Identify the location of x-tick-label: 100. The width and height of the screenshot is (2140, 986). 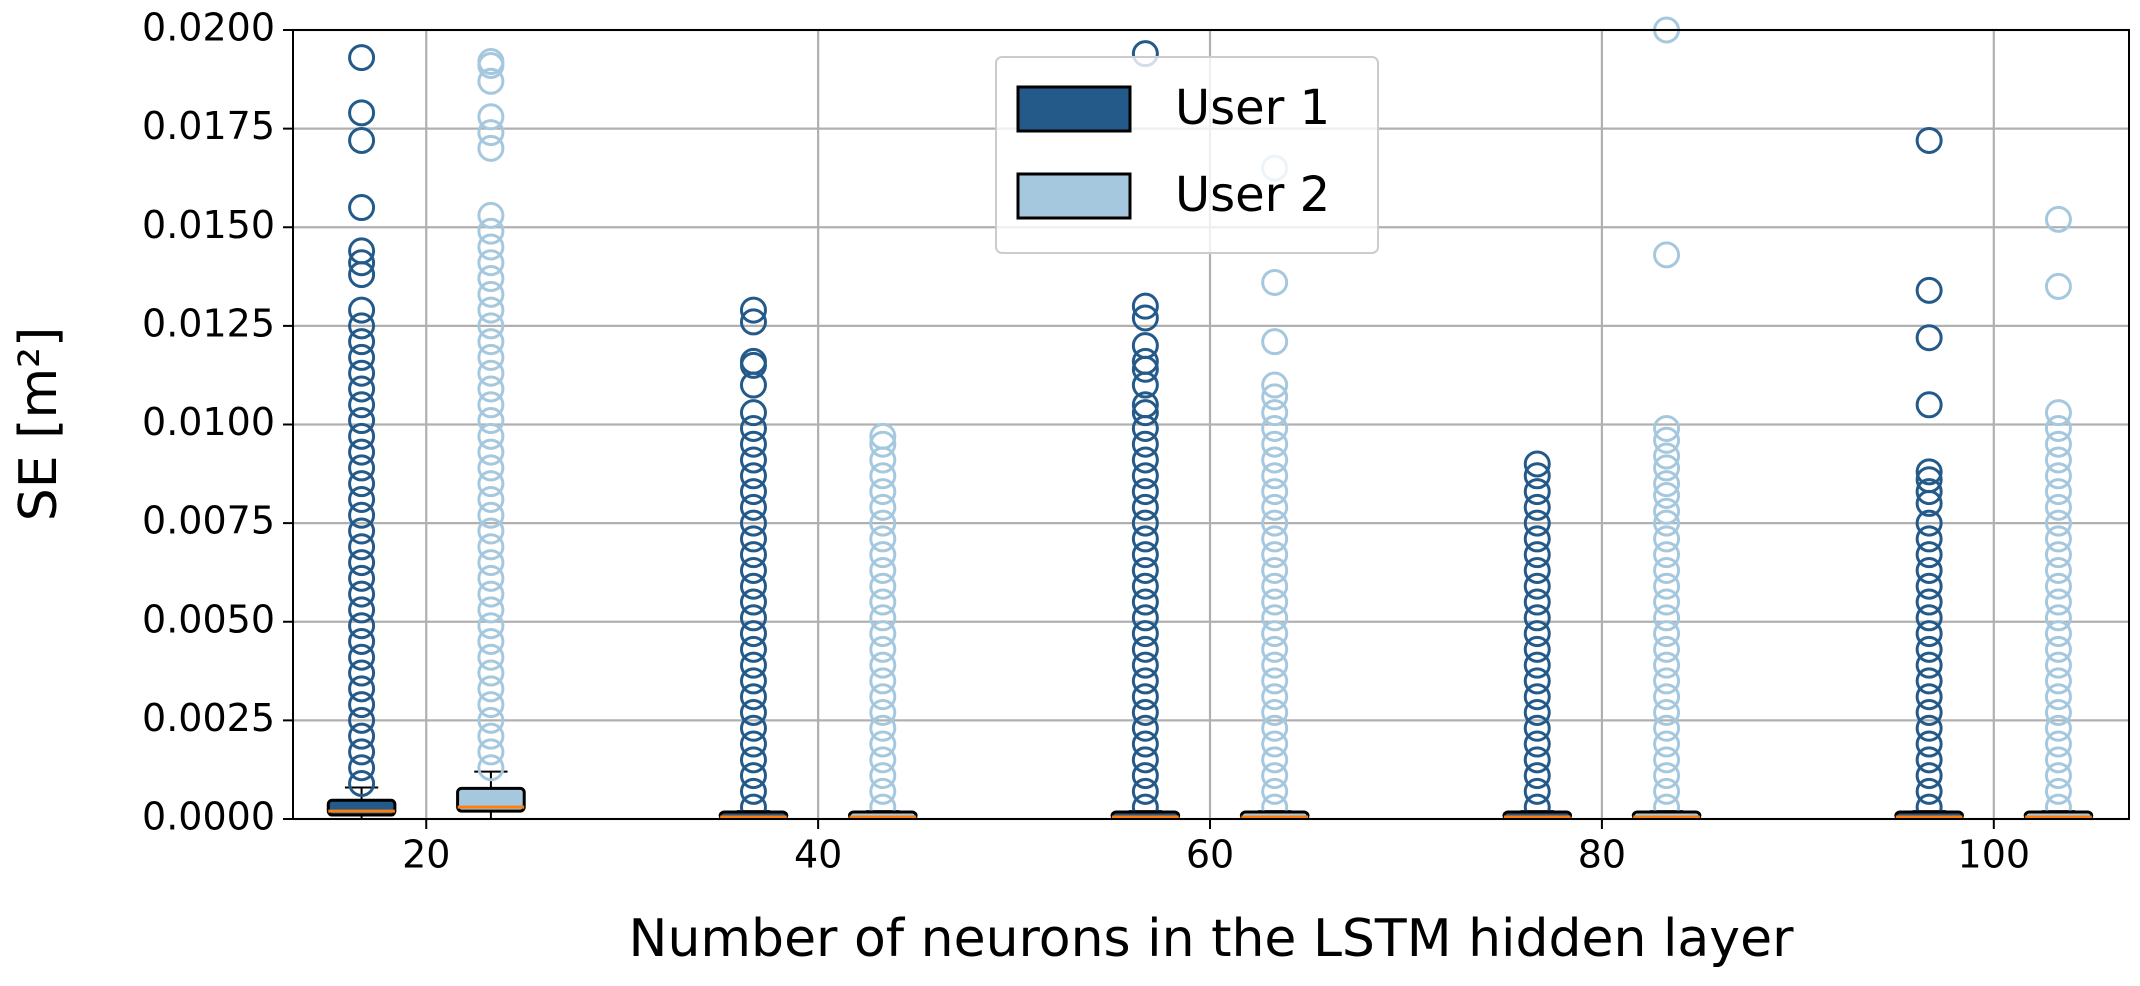
(1994, 855).